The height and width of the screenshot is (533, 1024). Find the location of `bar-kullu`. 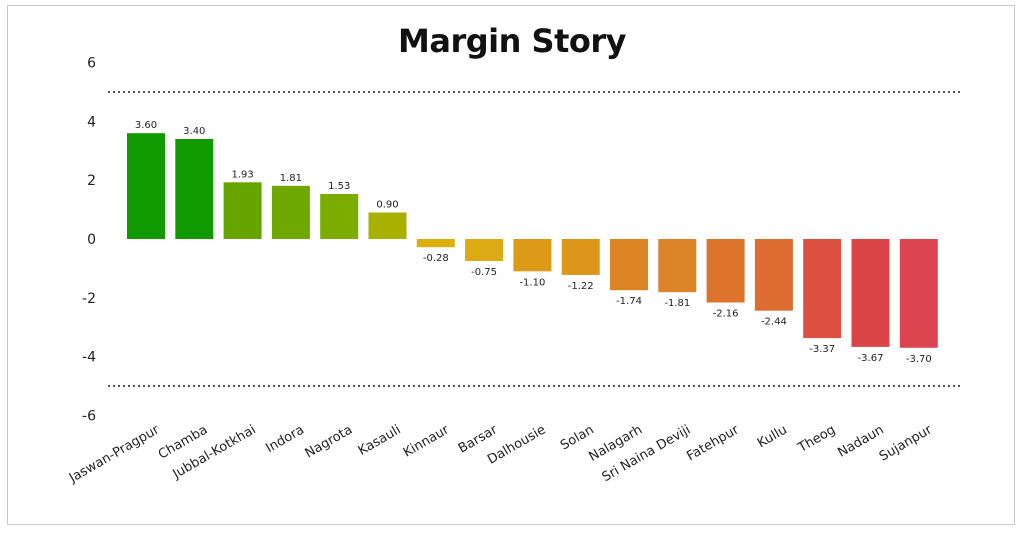

bar-kullu is located at coordinates (773, 275).